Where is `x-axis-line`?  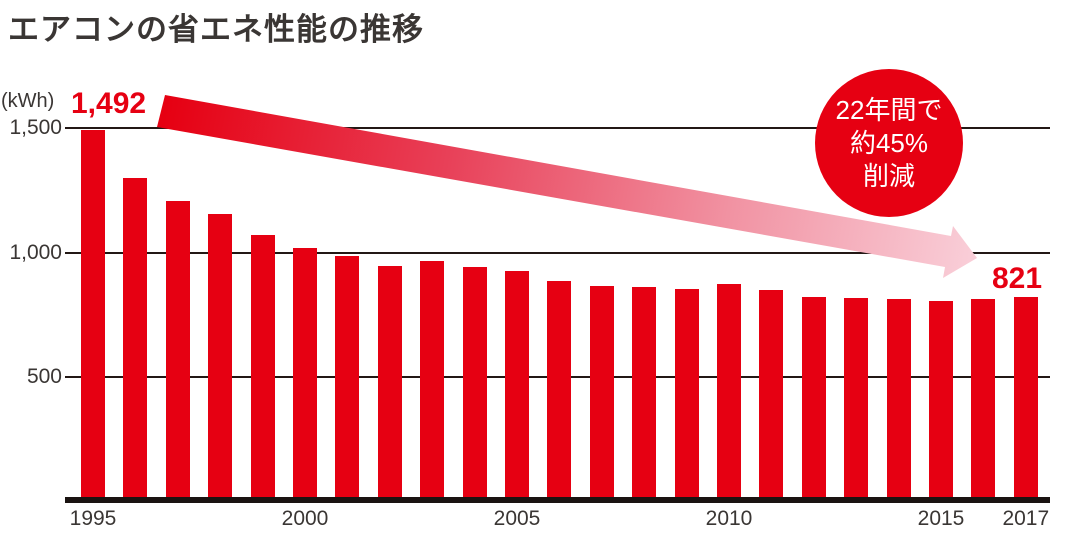 x-axis-line is located at coordinates (557, 500).